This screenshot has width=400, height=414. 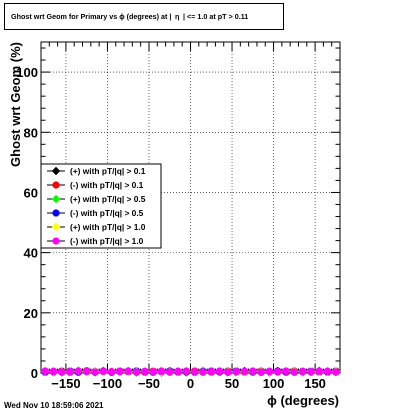 What do you see at coordinates (54, 405) in the screenshot?
I see `timestamp: Wed Nov 10 18:59:06 2021` at bounding box center [54, 405].